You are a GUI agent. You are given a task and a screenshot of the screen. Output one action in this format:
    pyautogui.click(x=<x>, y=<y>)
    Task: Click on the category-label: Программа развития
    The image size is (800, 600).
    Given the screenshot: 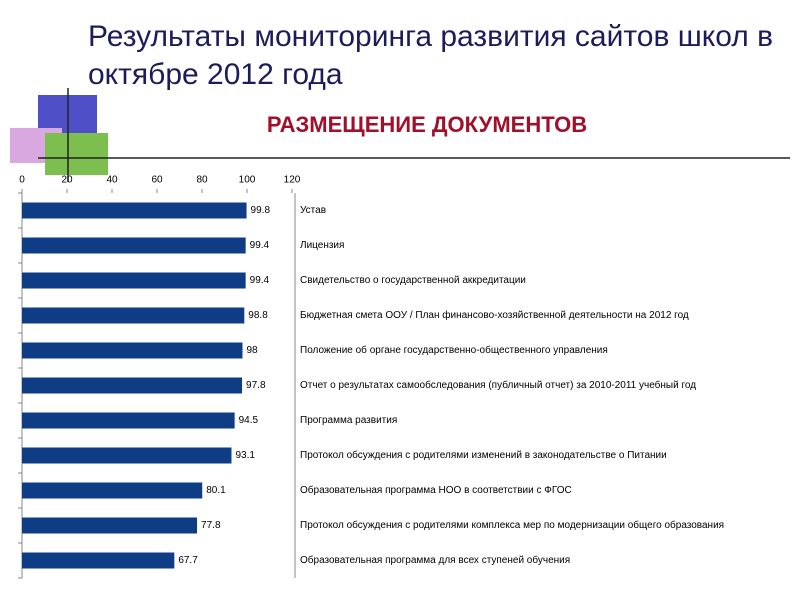 What is the action you would take?
    pyautogui.click(x=348, y=420)
    